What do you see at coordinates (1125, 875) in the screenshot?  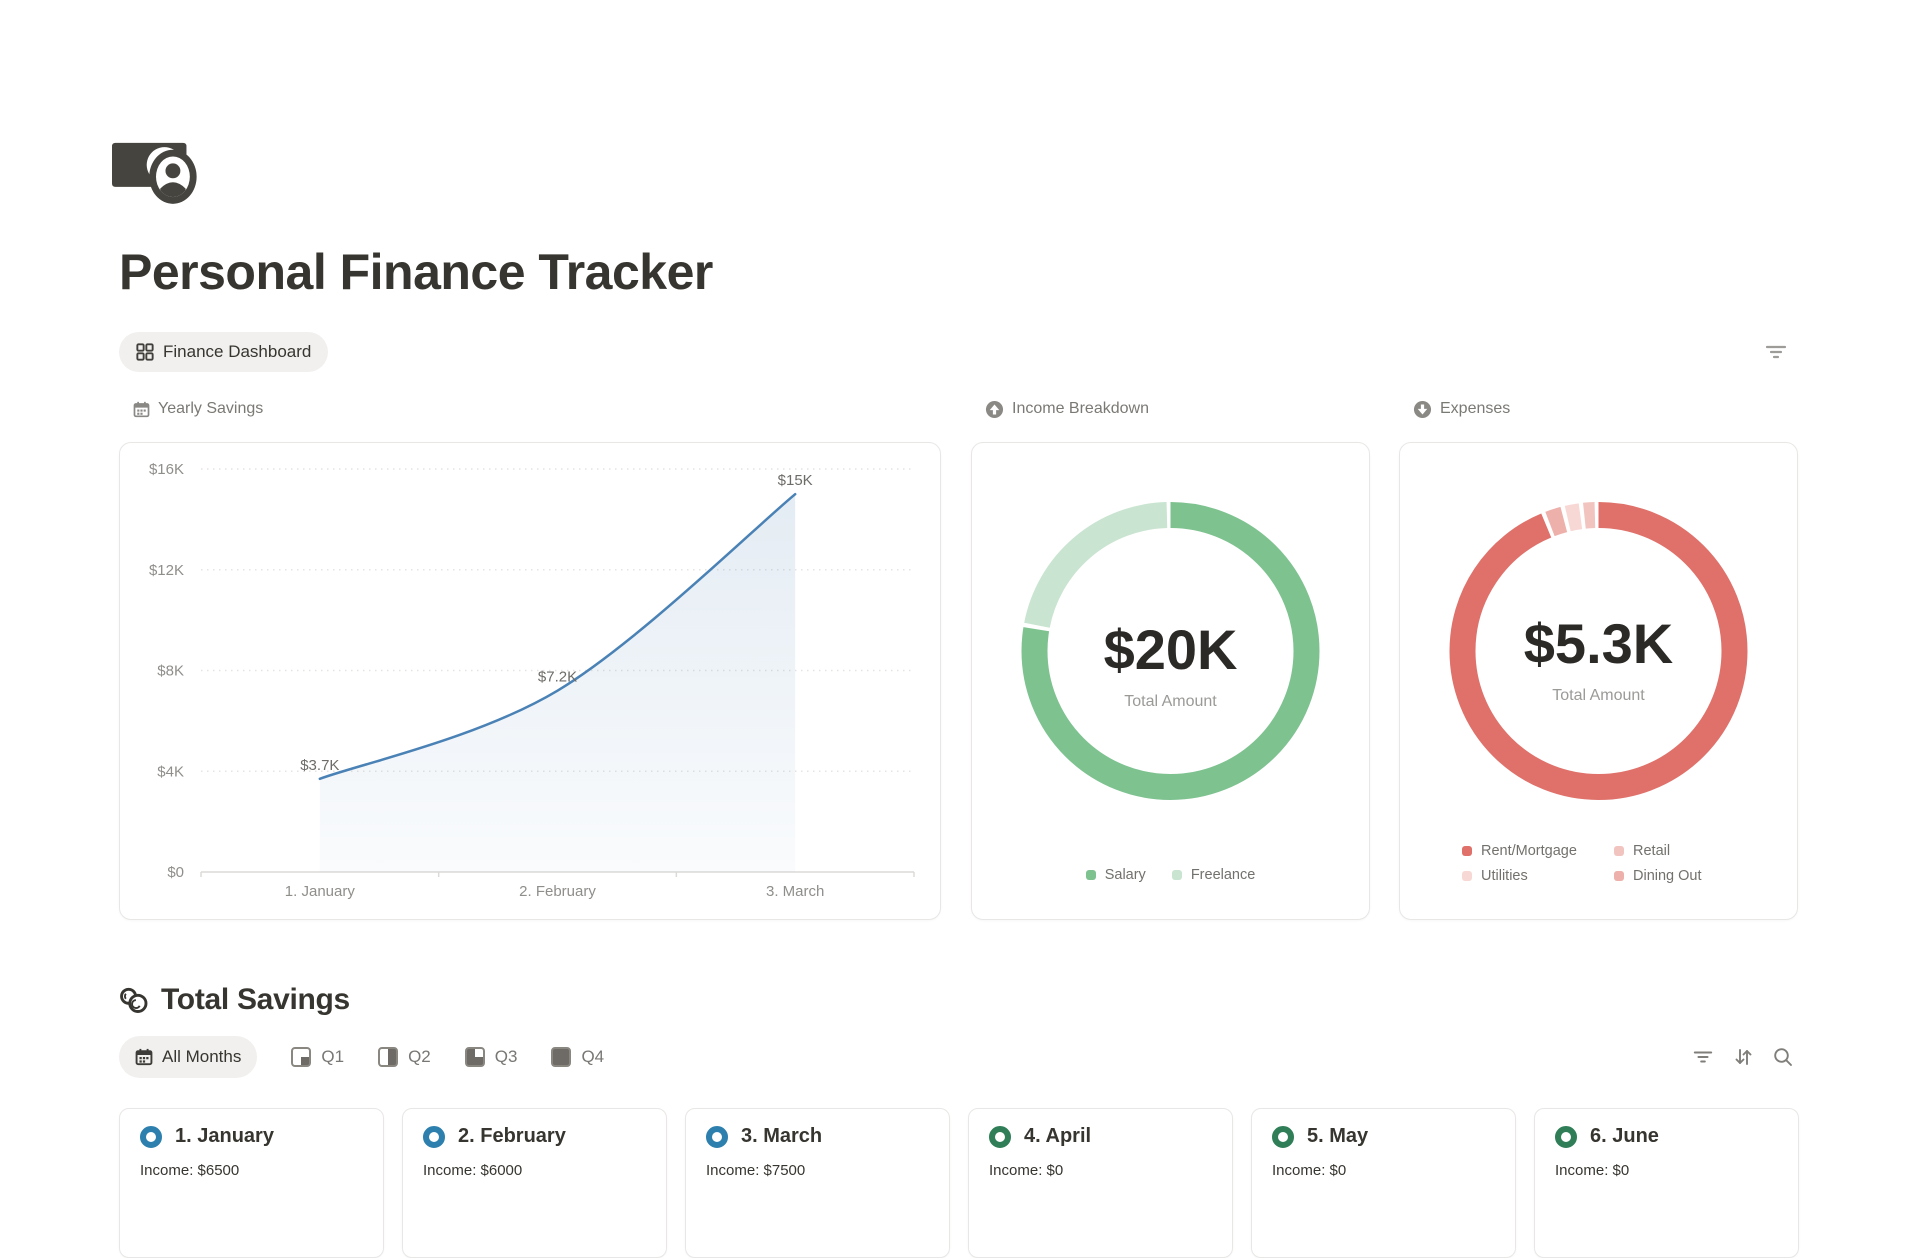 I see `legend-label: Salary` at bounding box center [1125, 875].